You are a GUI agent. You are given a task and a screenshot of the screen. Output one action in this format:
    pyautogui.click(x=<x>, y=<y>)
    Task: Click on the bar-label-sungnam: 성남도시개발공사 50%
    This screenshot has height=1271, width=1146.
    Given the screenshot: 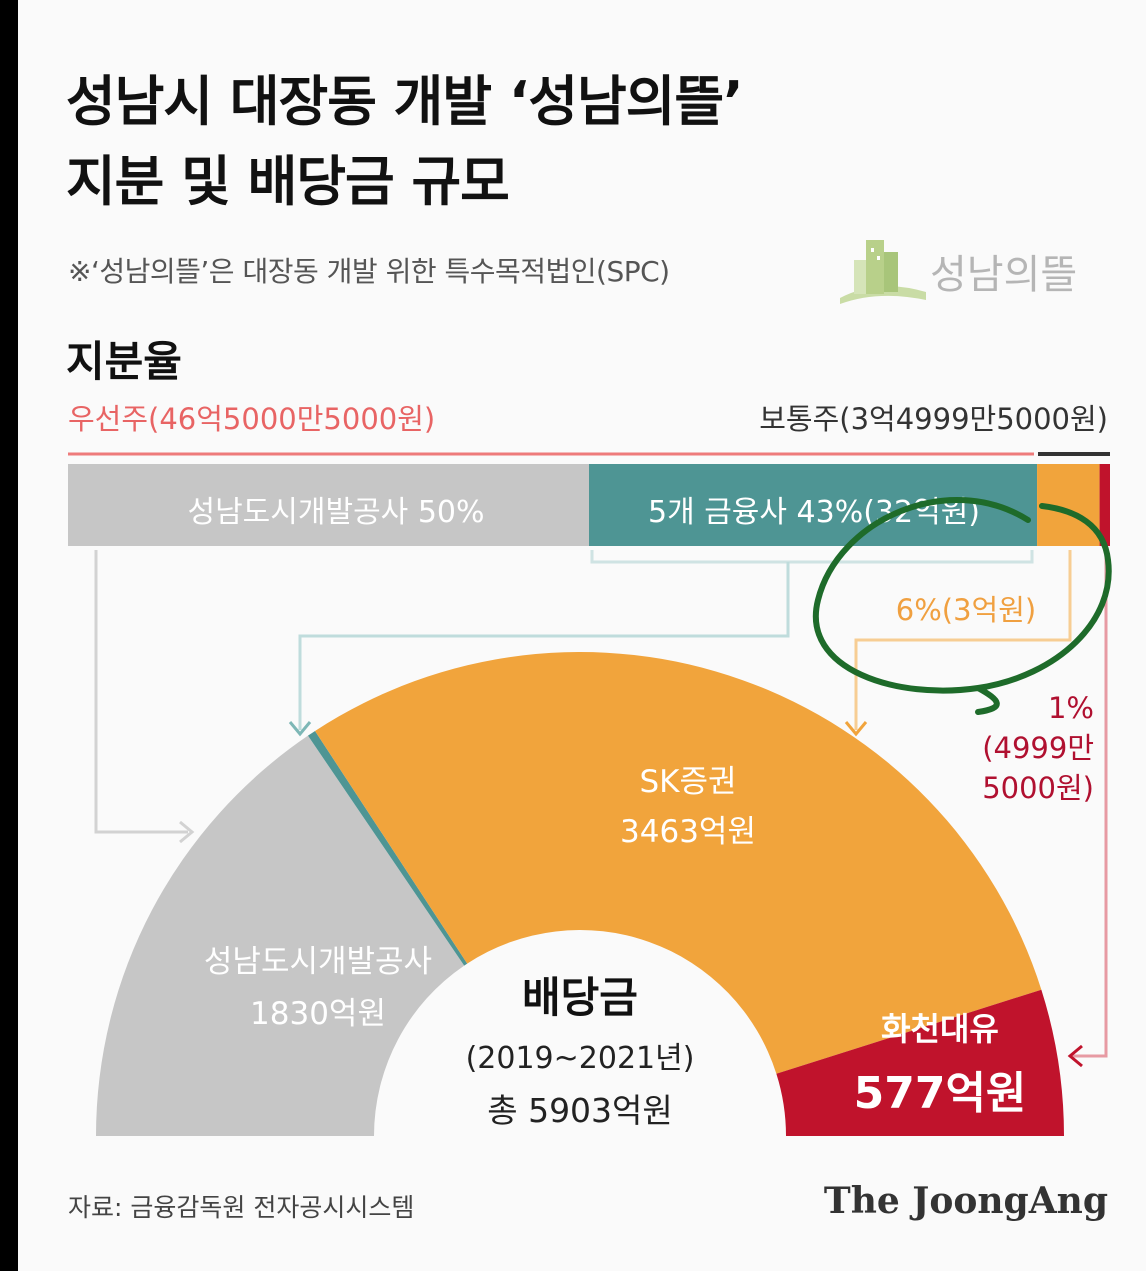 What is the action you would take?
    pyautogui.click(x=335, y=512)
    